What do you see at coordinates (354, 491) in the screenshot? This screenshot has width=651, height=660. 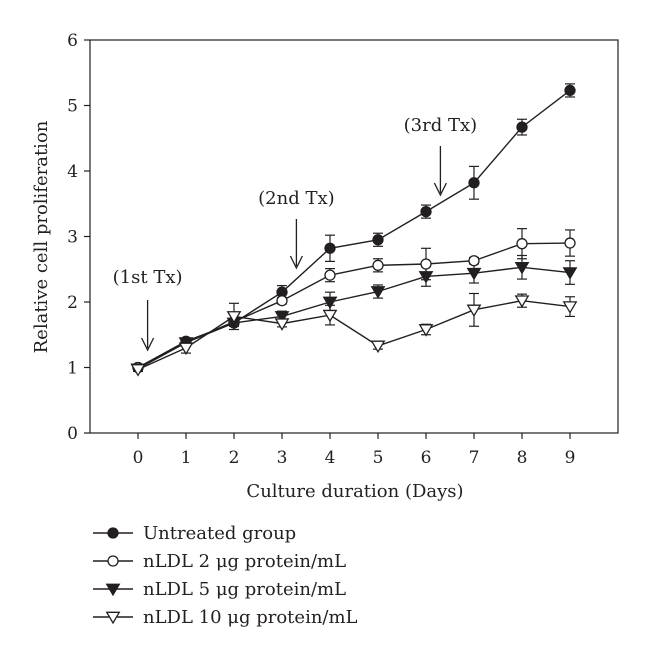 I see `x-axis-title: Culture duration (Days)` at bounding box center [354, 491].